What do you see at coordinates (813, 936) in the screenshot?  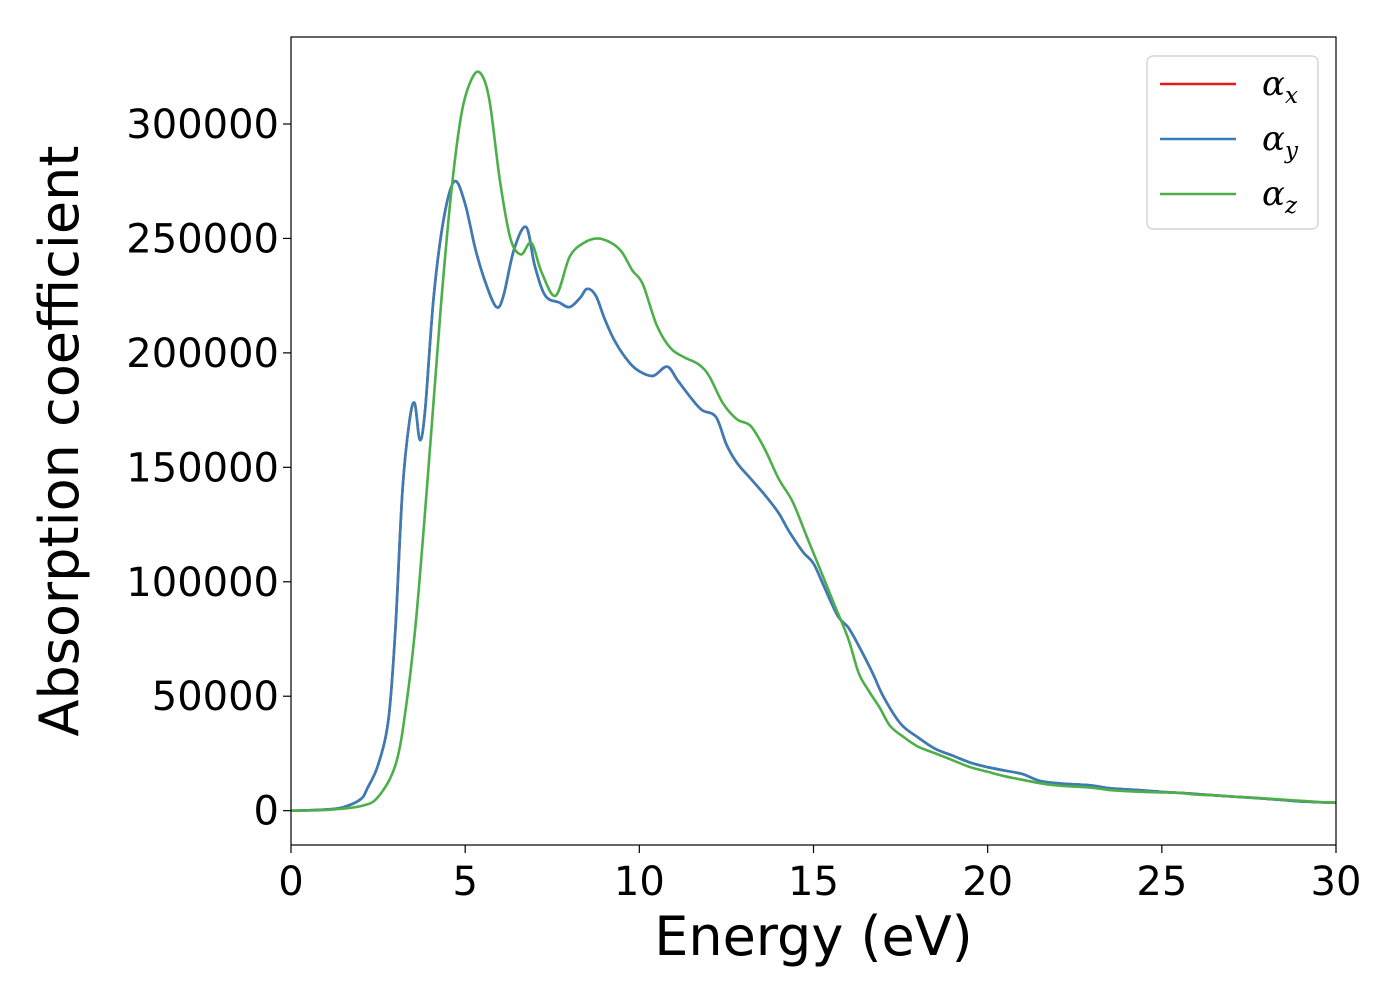 I see `x-axis-title: Energy (eV)` at bounding box center [813, 936].